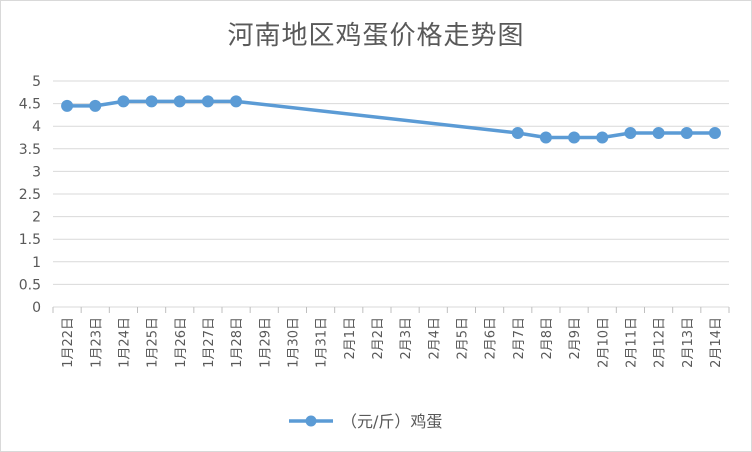 This screenshot has width=752, height=452. Describe the element at coordinates (603, 342) in the screenshot. I see `x-tick-label: 2月10日` at that location.